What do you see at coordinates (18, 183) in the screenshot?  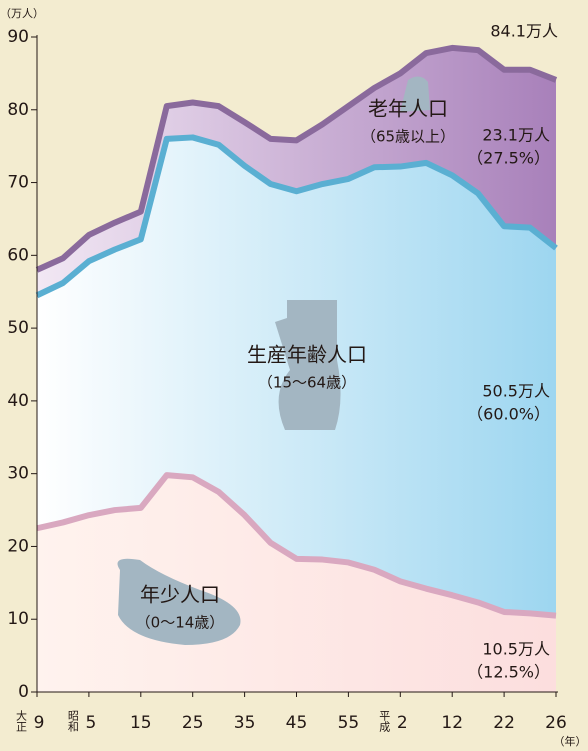 I see `y-tick-label: 70` at bounding box center [18, 183].